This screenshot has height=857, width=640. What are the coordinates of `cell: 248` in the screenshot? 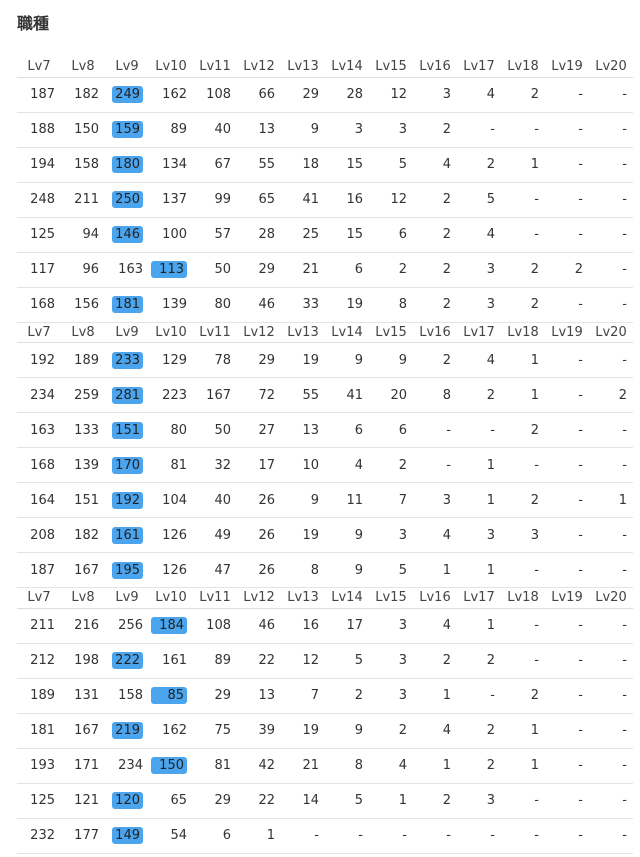 It's located at (39, 200).